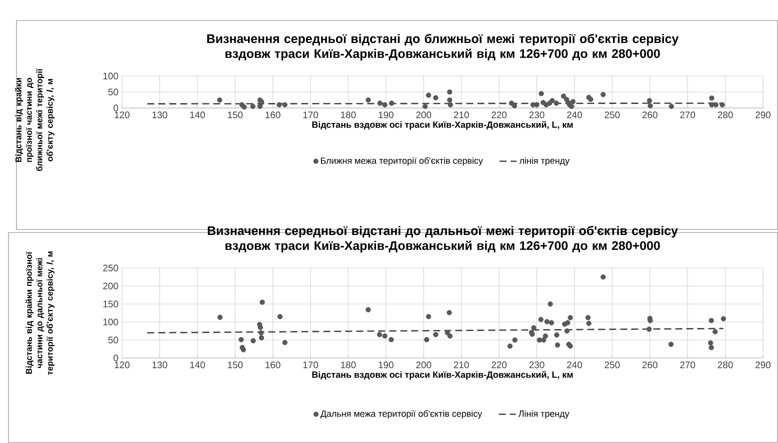 This screenshot has height=443, width=778. I want to click on chart-title: Визначення середньої відстані до дальньої межі території об'єктів сервісу вздовж траси Київ-Харків-Довжанський від км 126+700 до км 280+000, so click(443, 239).